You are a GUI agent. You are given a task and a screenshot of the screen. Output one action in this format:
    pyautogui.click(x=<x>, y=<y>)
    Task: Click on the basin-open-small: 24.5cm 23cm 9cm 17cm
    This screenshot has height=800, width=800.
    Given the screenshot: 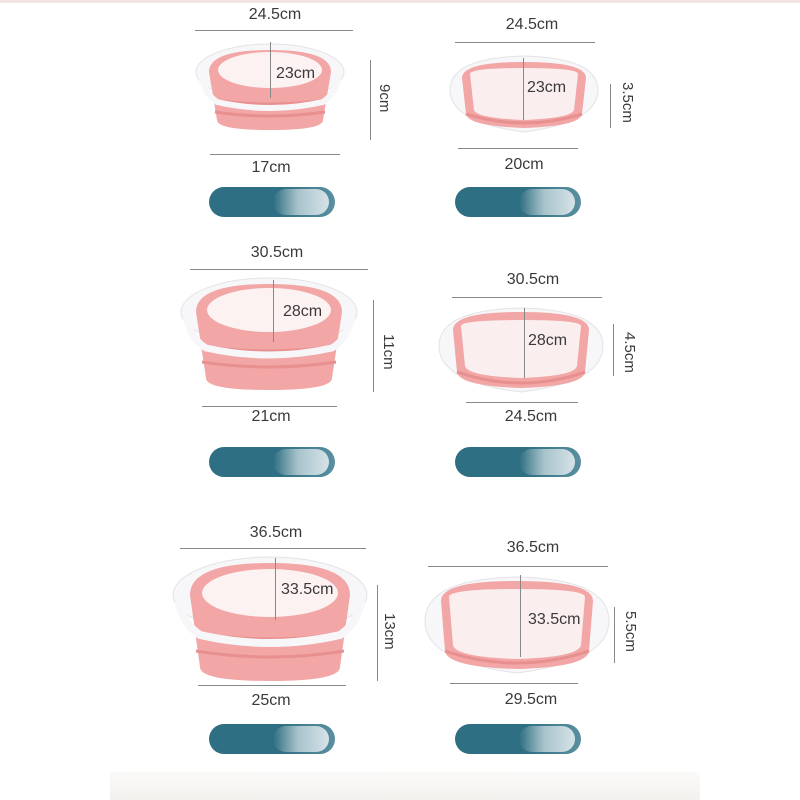 What is the action you would take?
    pyautogui.click(x=200, y=115)
    